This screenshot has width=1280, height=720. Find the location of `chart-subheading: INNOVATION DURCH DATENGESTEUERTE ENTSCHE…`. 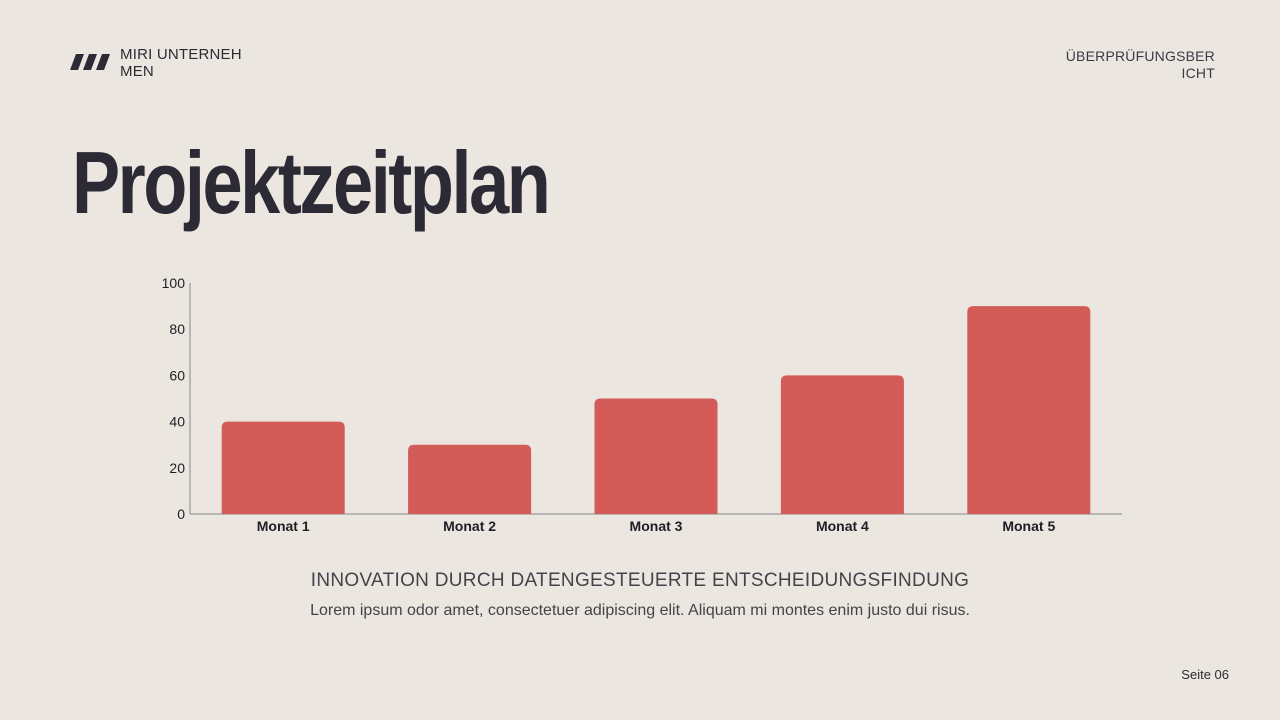

chart-subheading: INNOVATION DURCH DATENGESTEUERTE ENTSCHE… is located at coordinates (640, 580).